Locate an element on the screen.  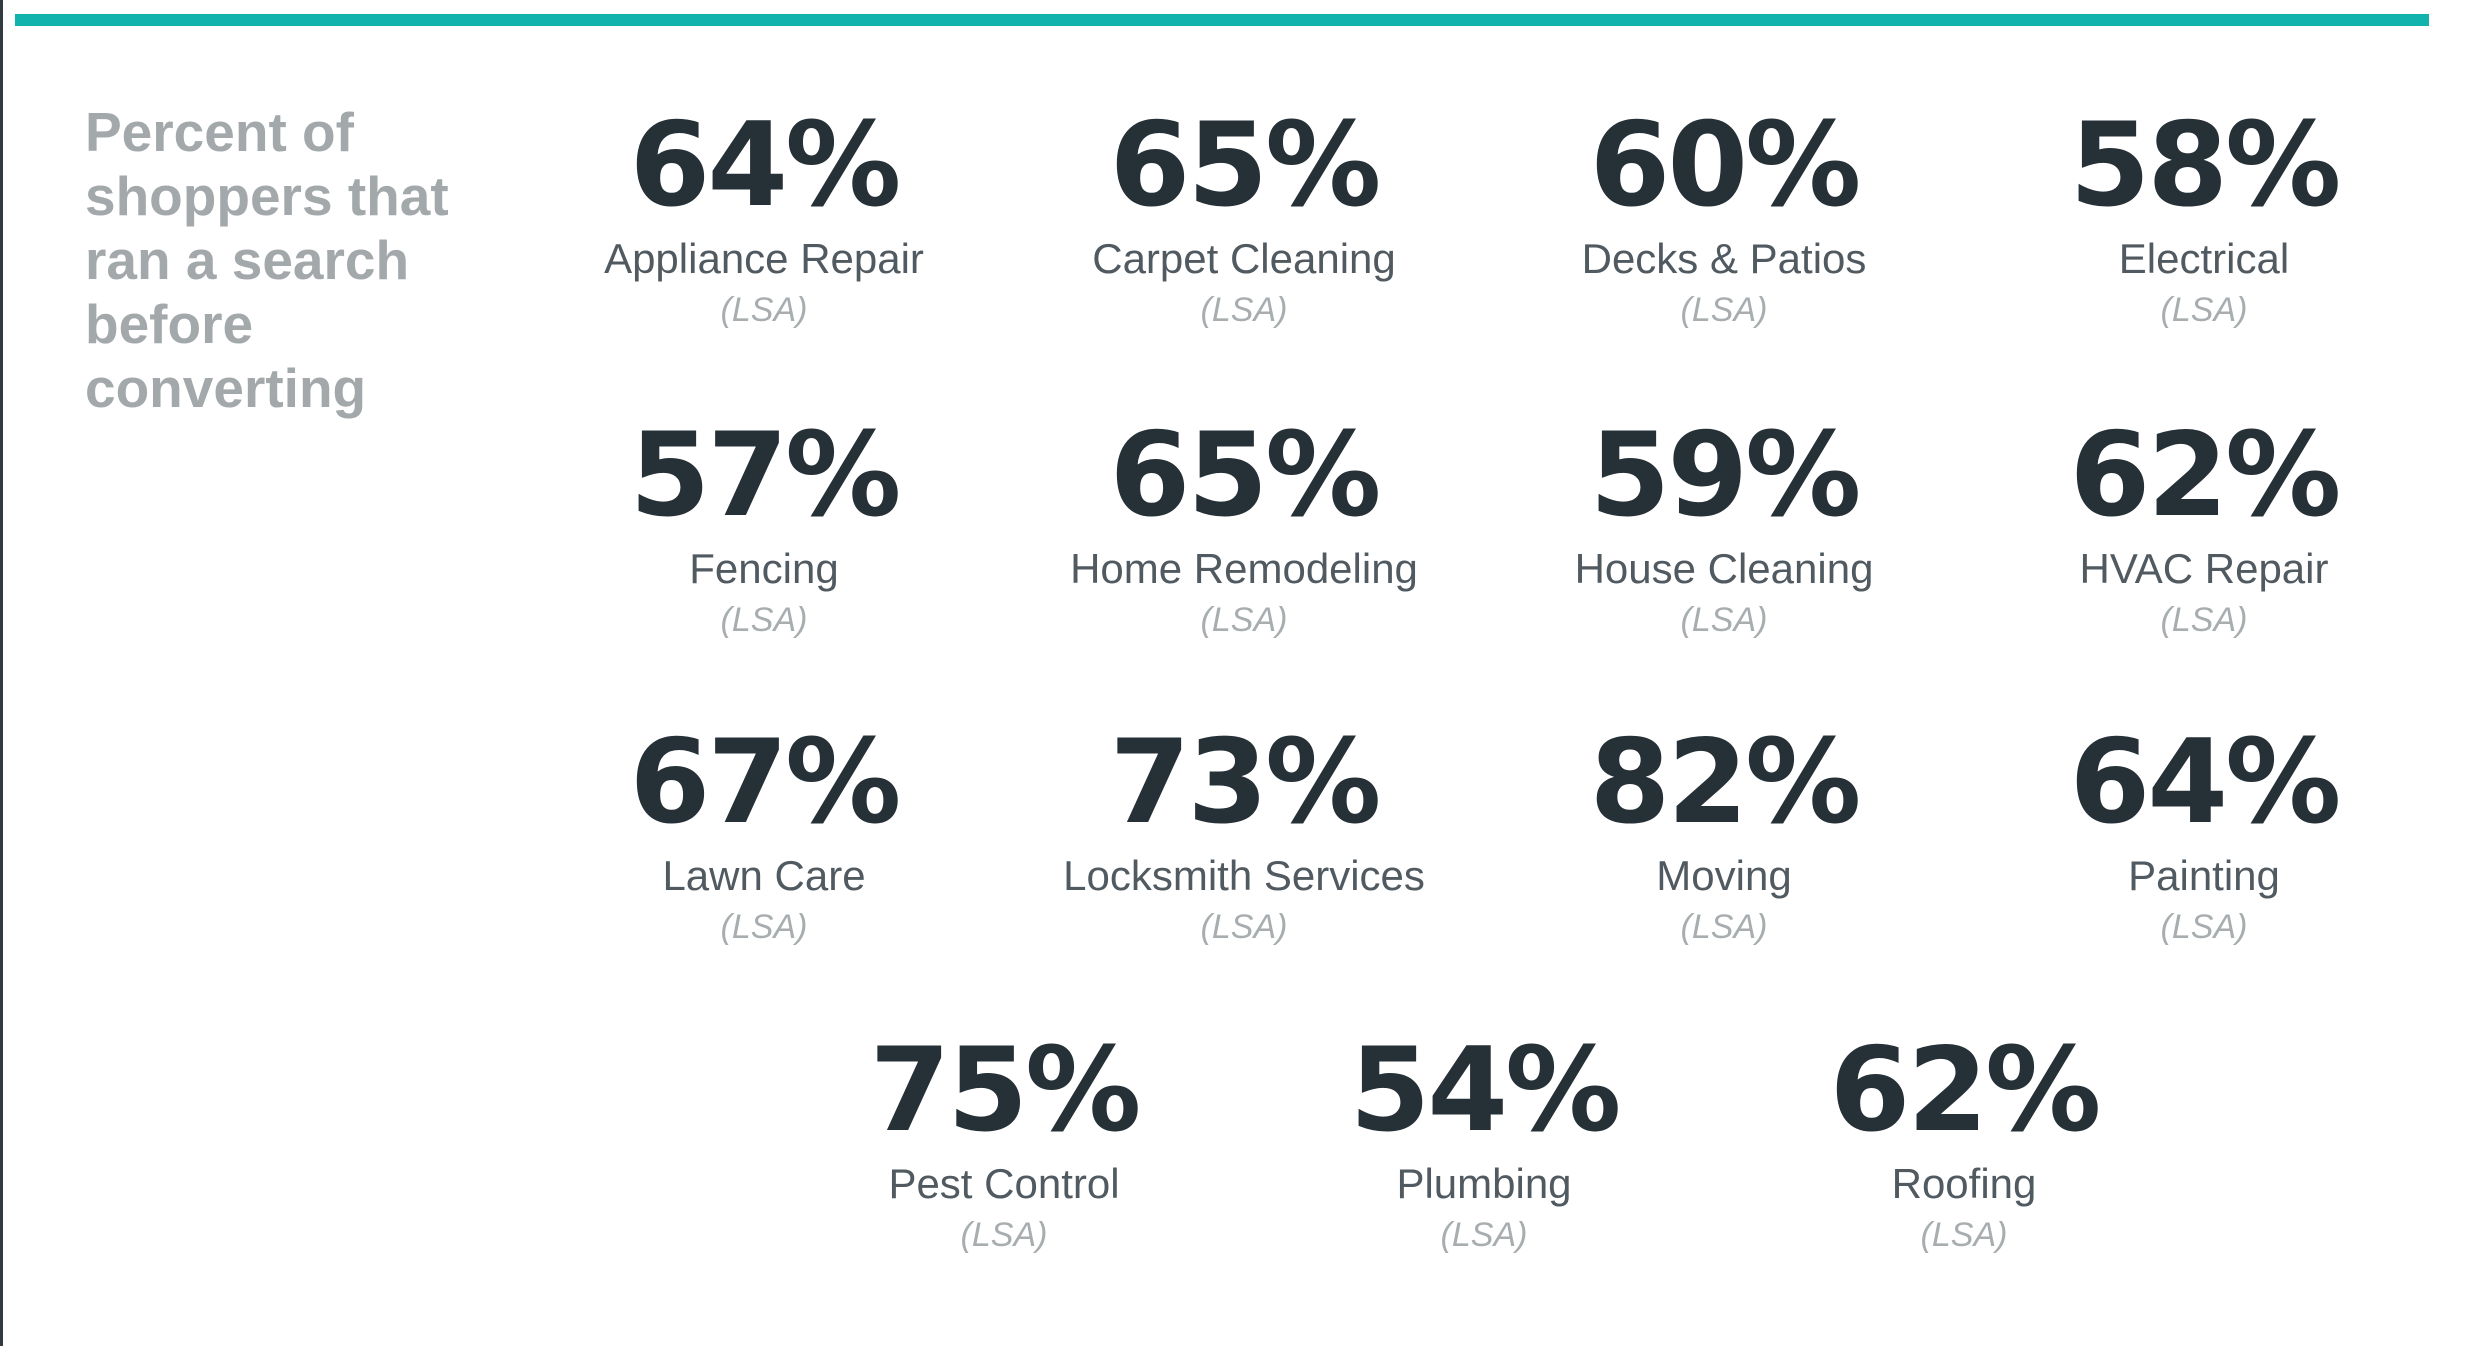
stat-fencing: 57% Fencing (LSA) is located at coordinates (764, 528).